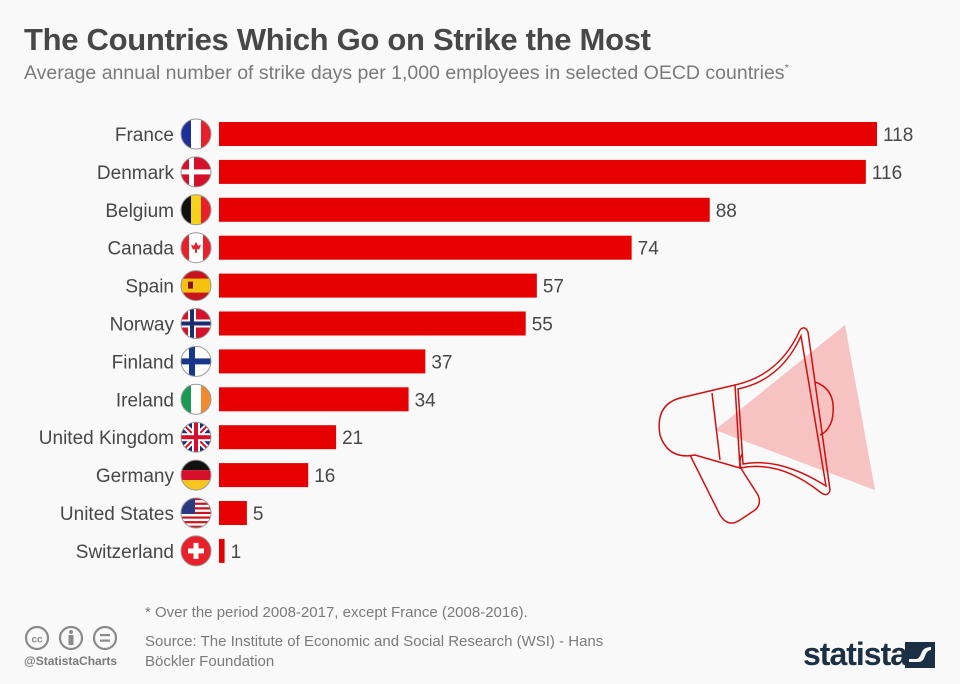  I want to click on switzerland-flag-icon, so click(196, 551).